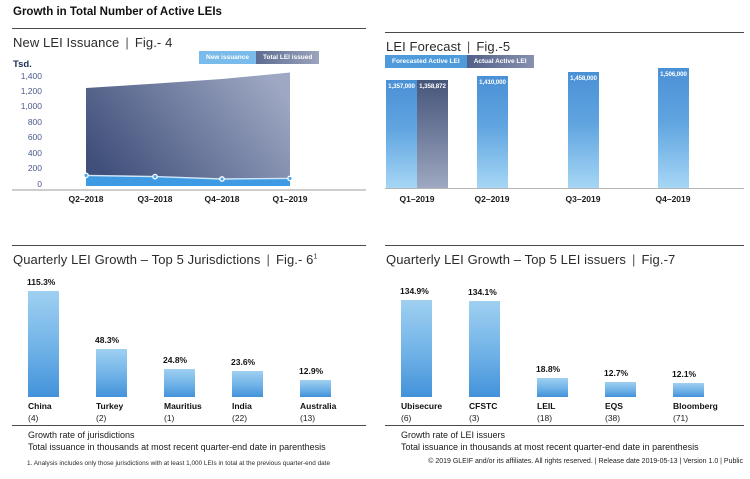  Describe the element at coordinates (545, 418) in the screenshot. I see `category-total-label: (18)` at that location.